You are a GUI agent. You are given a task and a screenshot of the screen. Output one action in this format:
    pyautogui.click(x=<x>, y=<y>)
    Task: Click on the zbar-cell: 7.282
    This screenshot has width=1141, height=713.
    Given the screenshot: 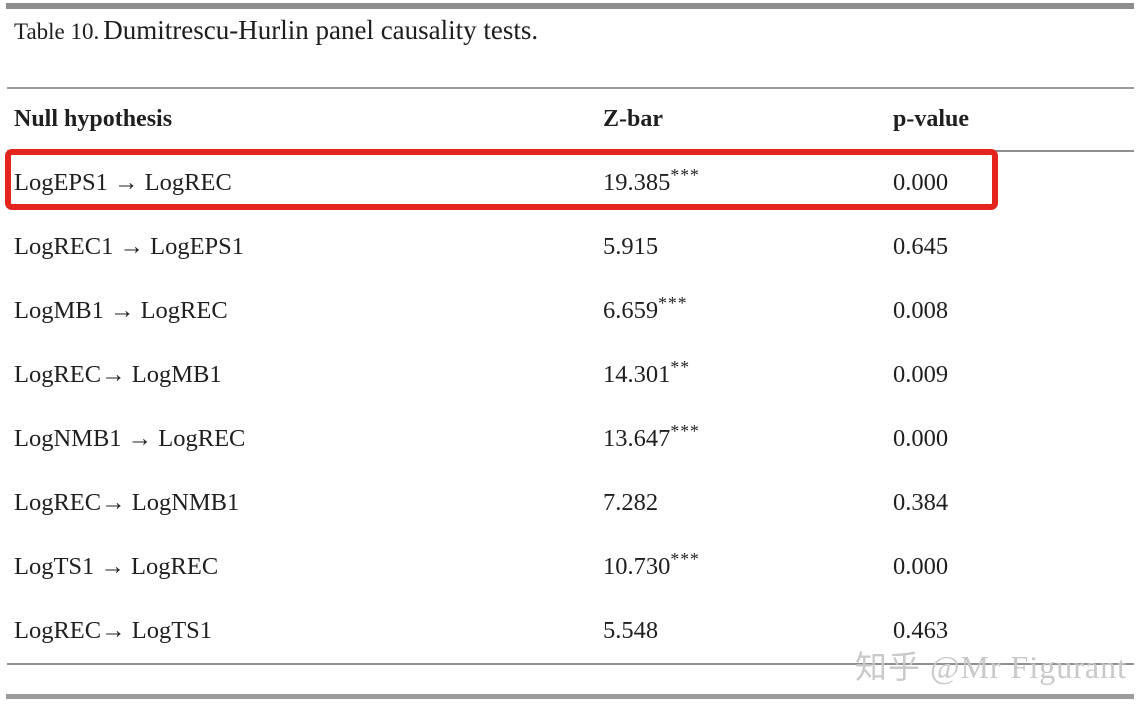 What is the action you would take?
    pyautogui.click(x=630, y=503)
    